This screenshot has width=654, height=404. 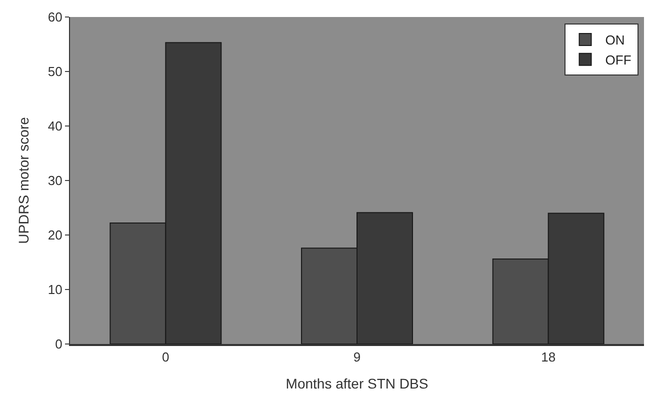 I want to click on y-axis-title: UPDRS motor score, so click(x=24, y=180).